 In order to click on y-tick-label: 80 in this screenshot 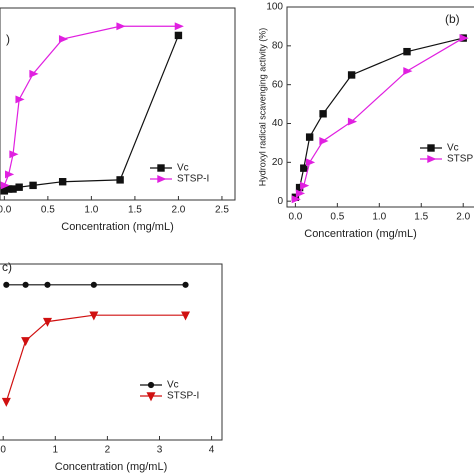, I will do `click(278, 45)`.